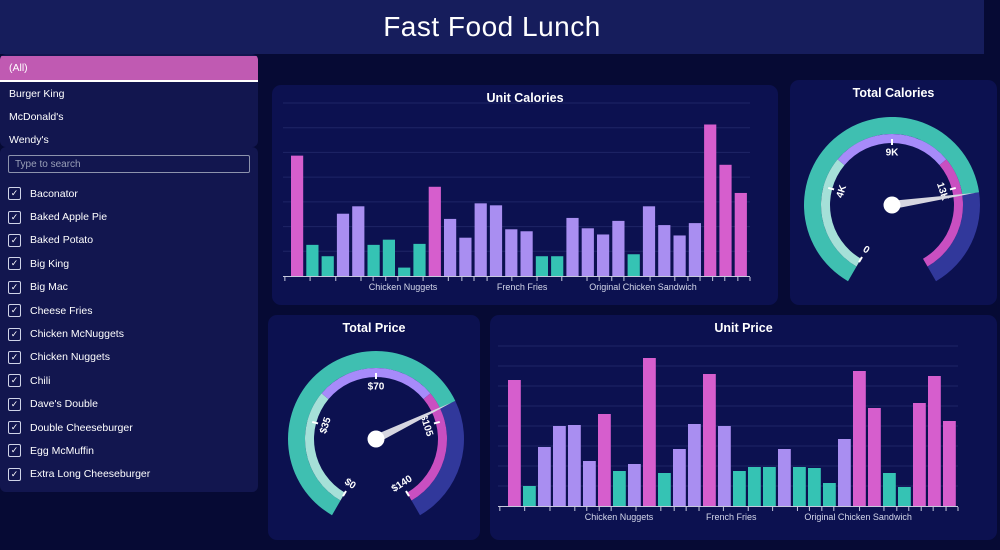 The width and height of the screenshot is (1000, 550). What do you see at coordinates (37, 93) in the screenshot?
I see `slicer-item-burger-king: Burger King` at bounding box center [37, 93].